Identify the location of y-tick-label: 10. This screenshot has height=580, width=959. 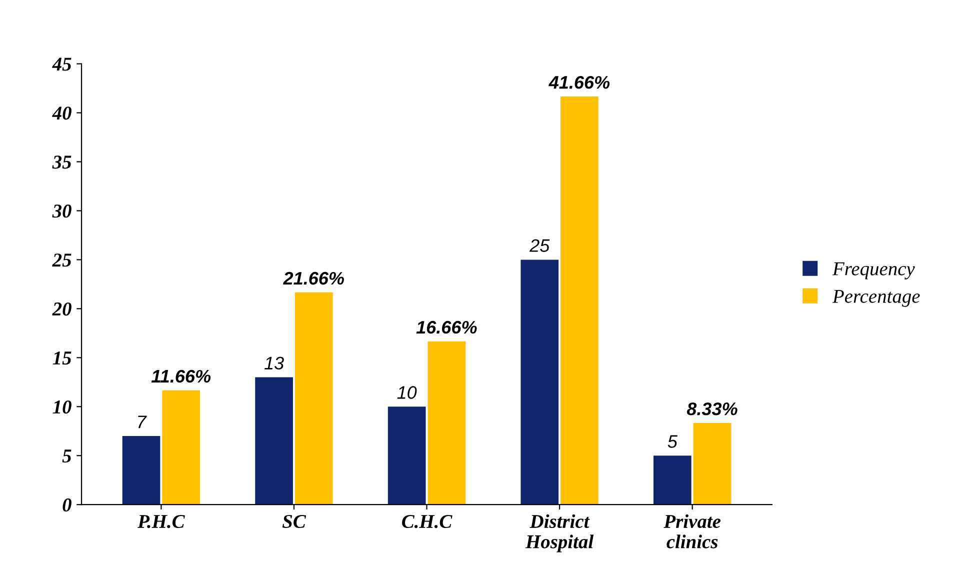
(62, 407).